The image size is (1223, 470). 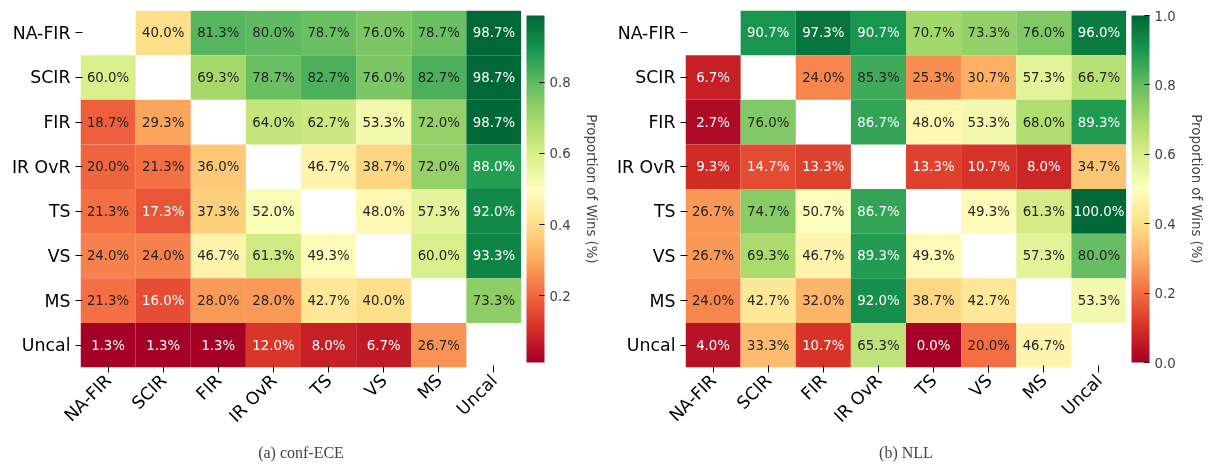 What do you see at coordinates (301, 452) in the screenshot?
I see `text: (a) conf-ECE` at bounding box center [301, 452].